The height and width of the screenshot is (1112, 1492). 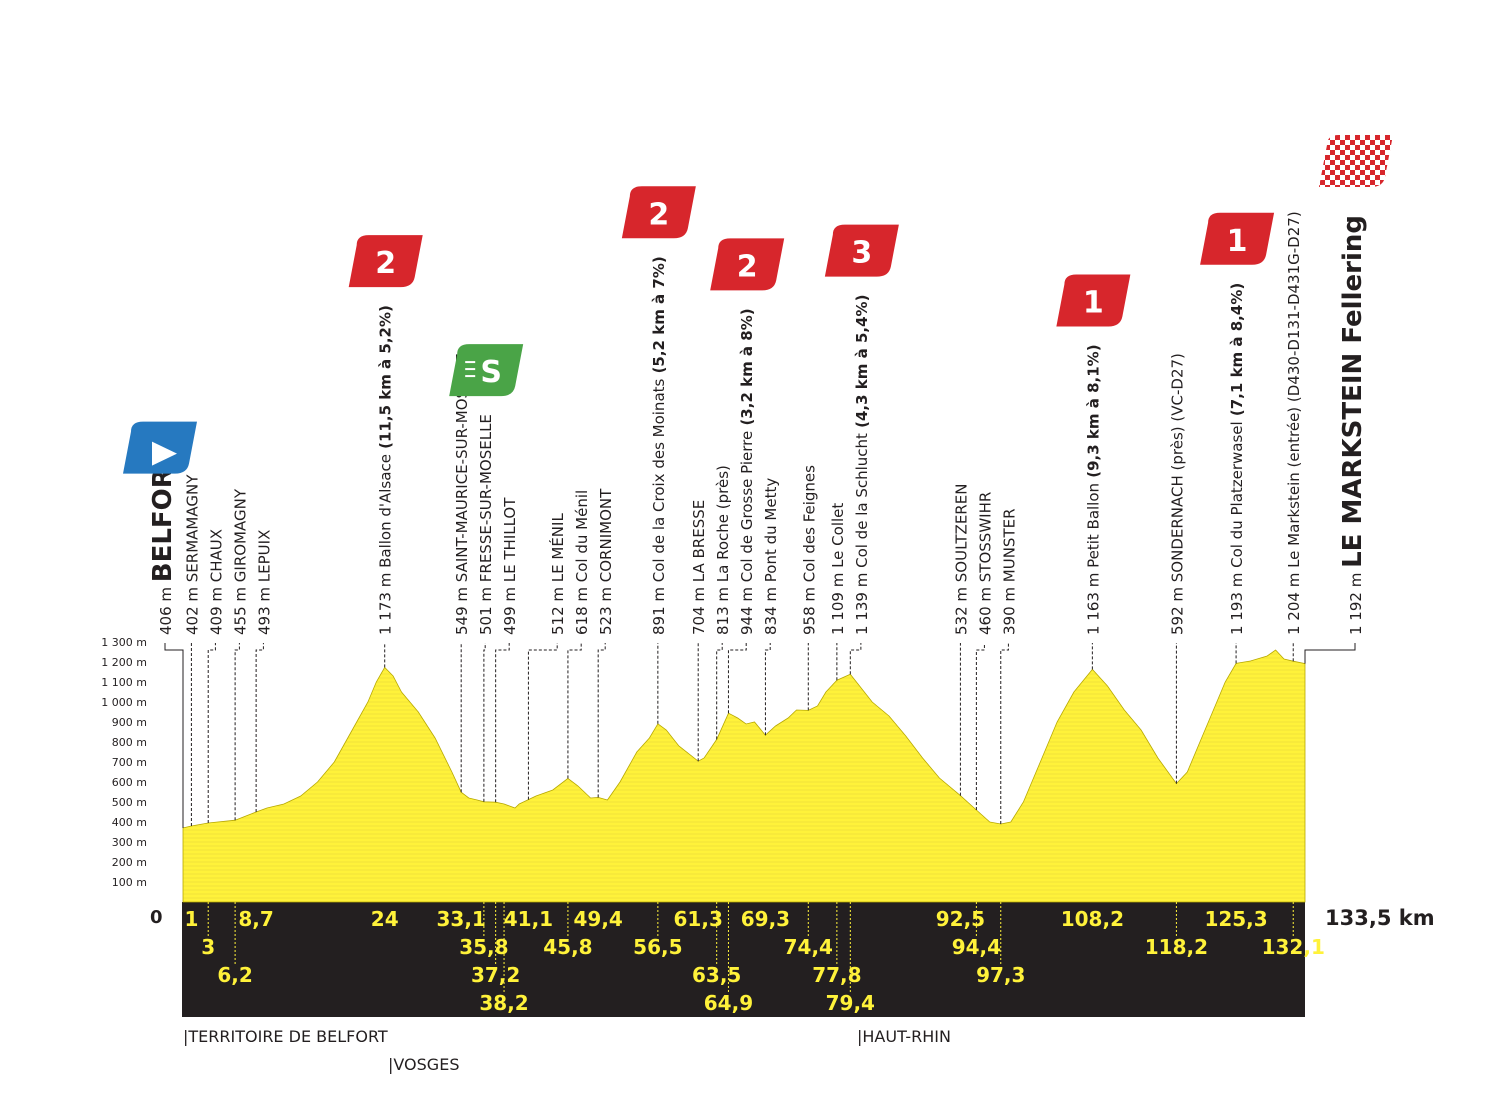 I want to click on elevation-label: 455 m, so click(x=240, y=608).